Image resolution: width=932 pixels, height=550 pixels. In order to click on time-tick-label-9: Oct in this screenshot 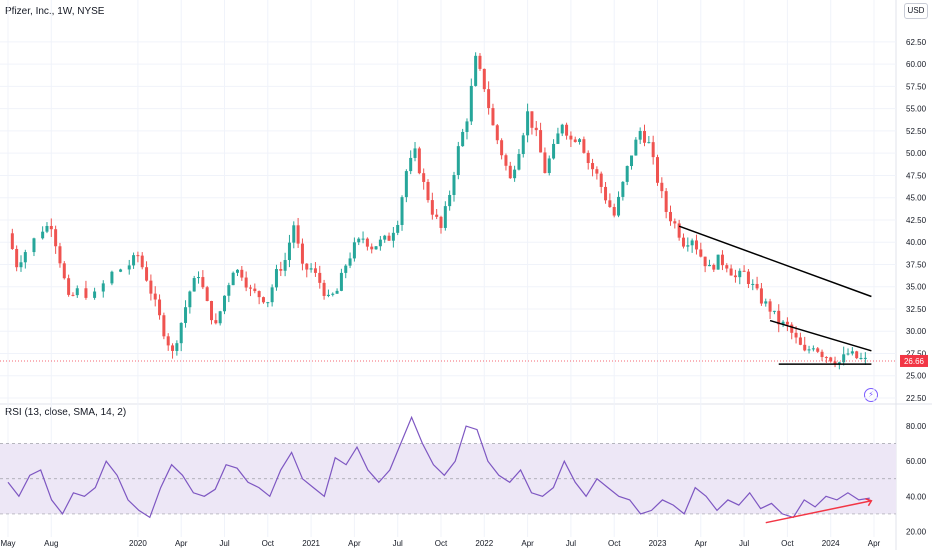, I will do `click(441, 543)`.